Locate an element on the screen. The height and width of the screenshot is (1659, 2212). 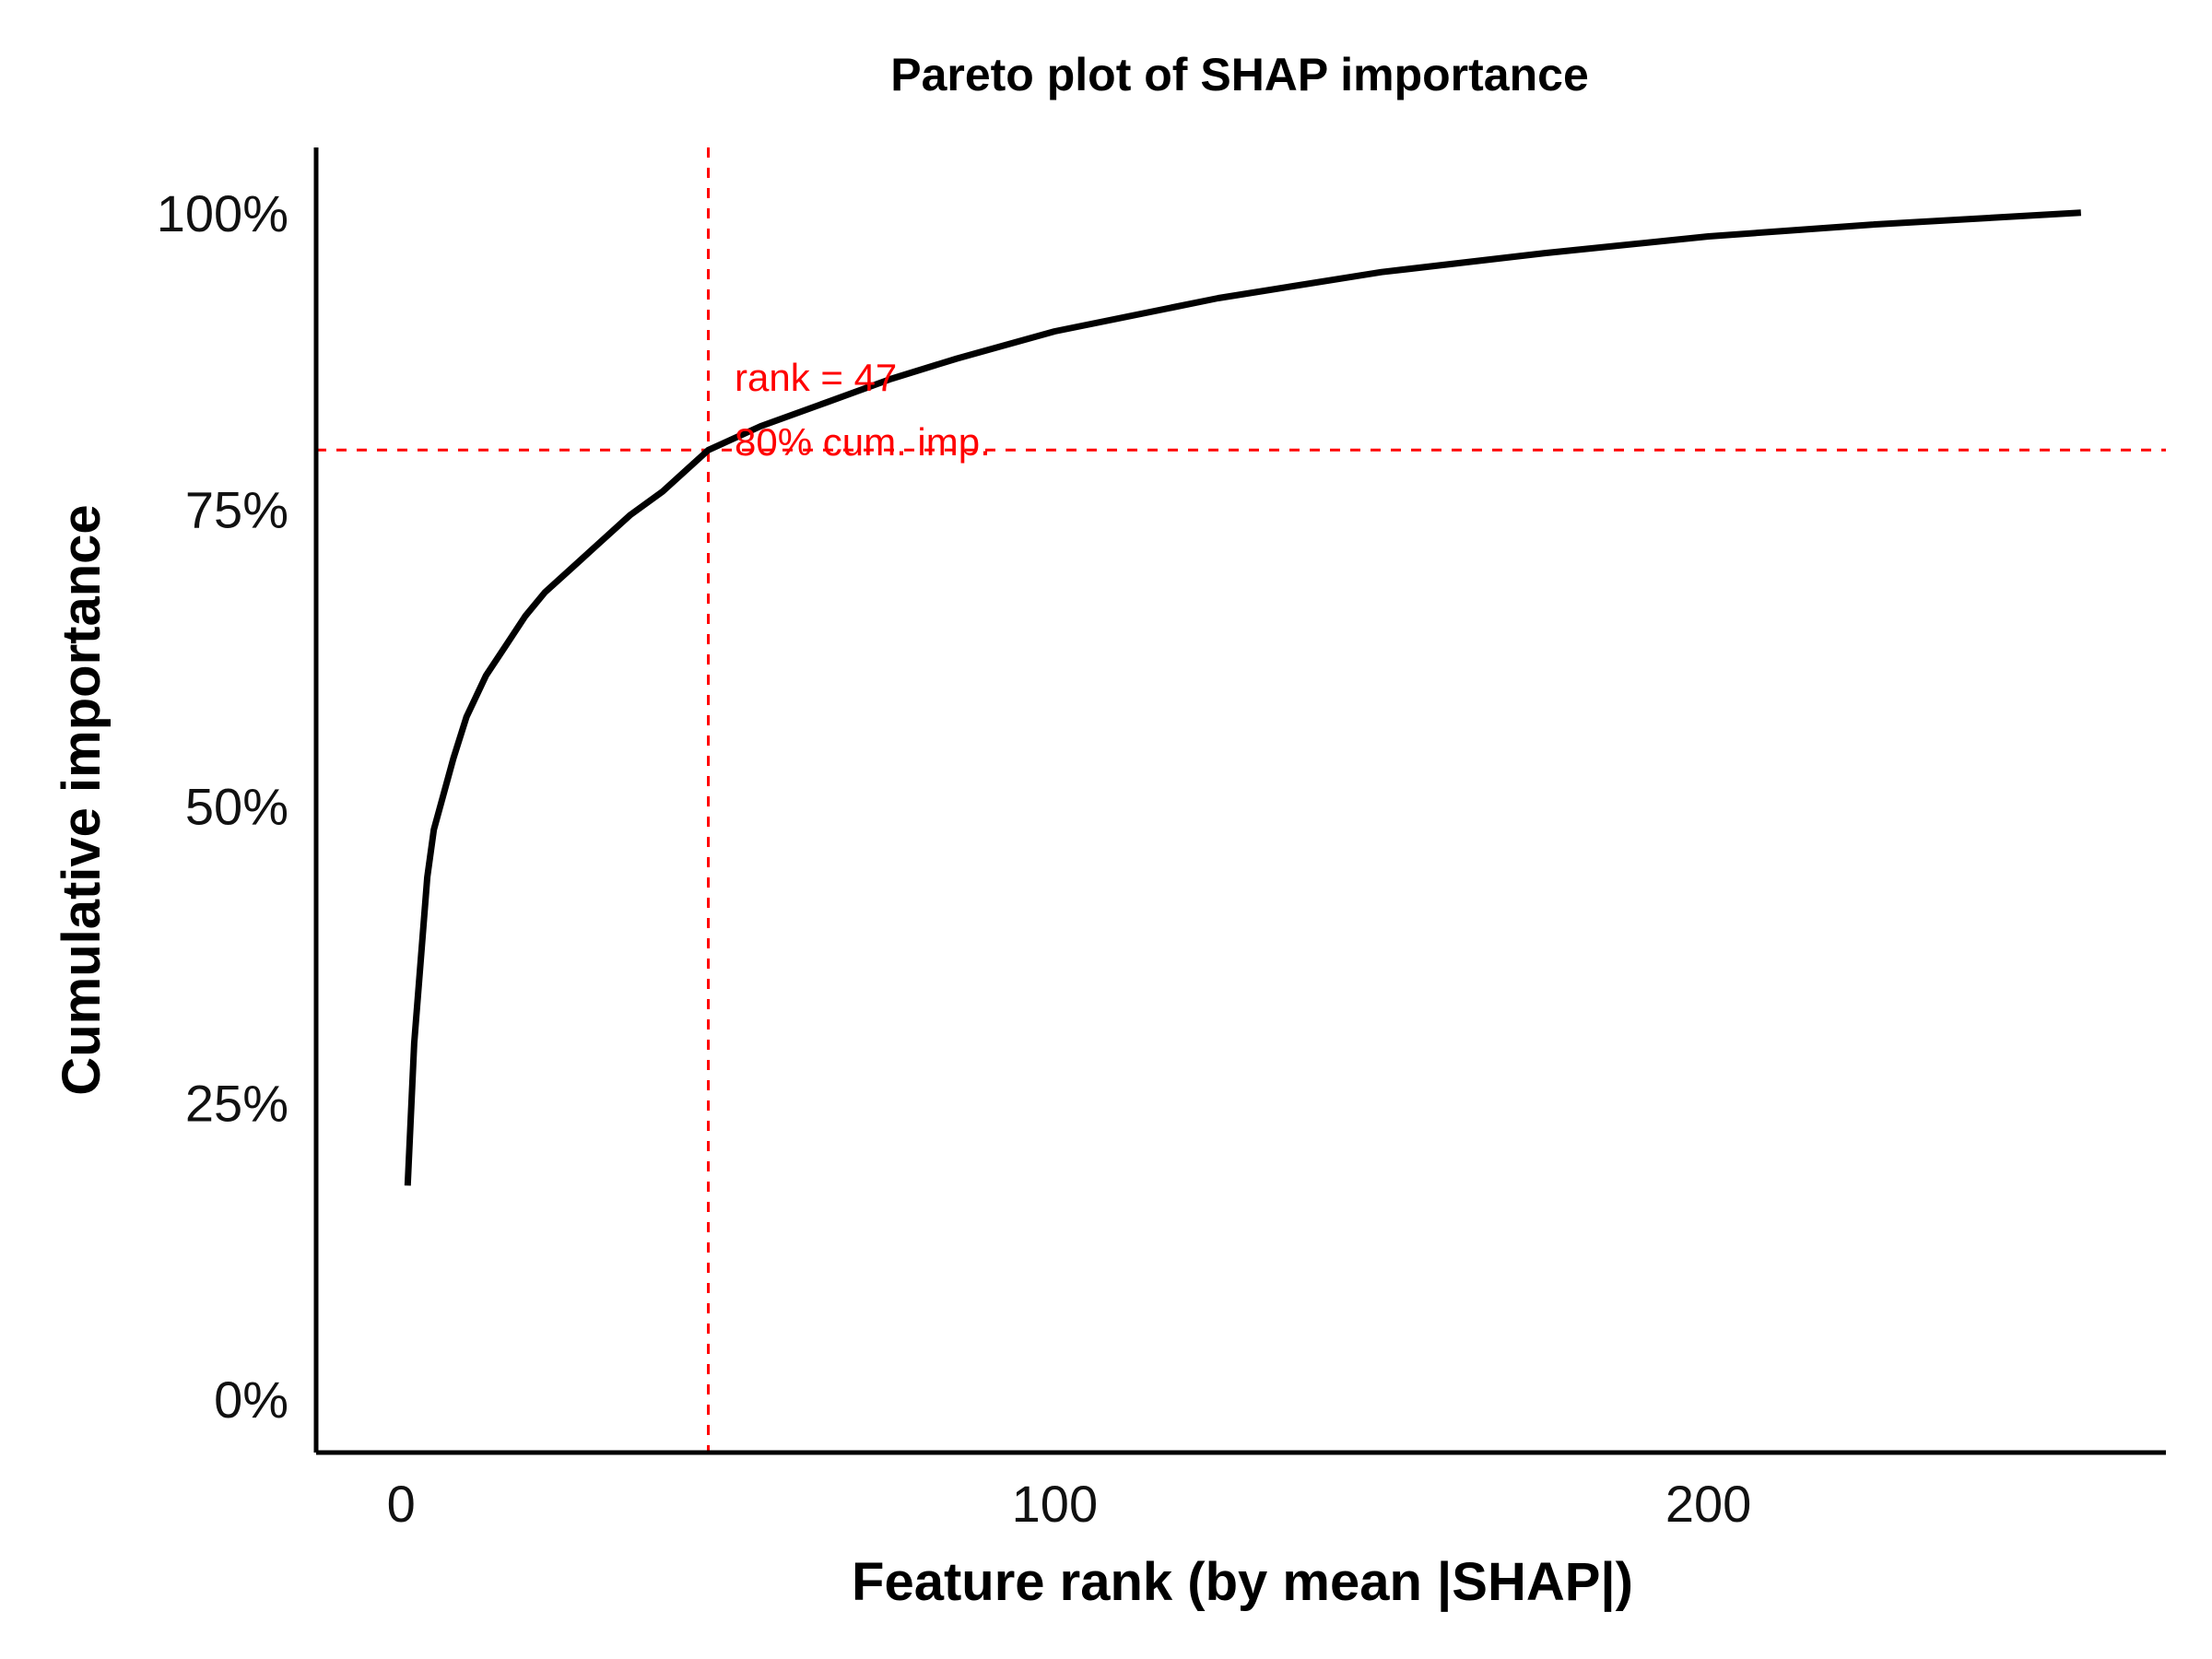
chart-title: Pareto plot of SHAP importance is located at coordinates (1239, 74).